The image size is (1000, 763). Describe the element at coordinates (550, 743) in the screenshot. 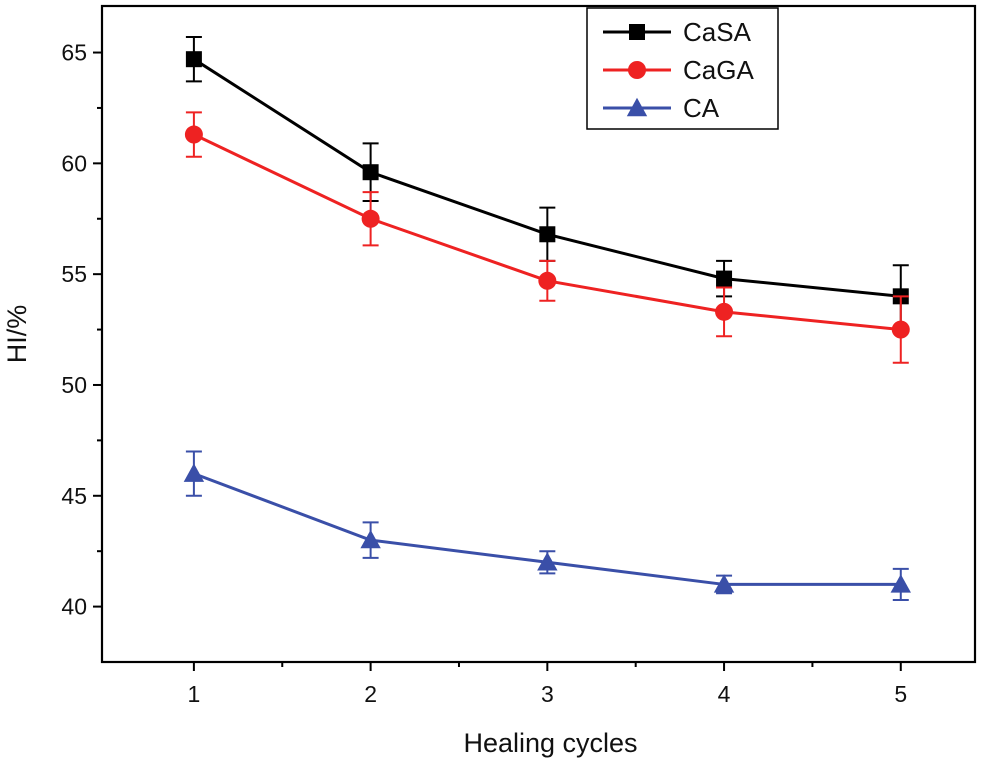

I see `x-axis-label: Healing cycles` at that location.